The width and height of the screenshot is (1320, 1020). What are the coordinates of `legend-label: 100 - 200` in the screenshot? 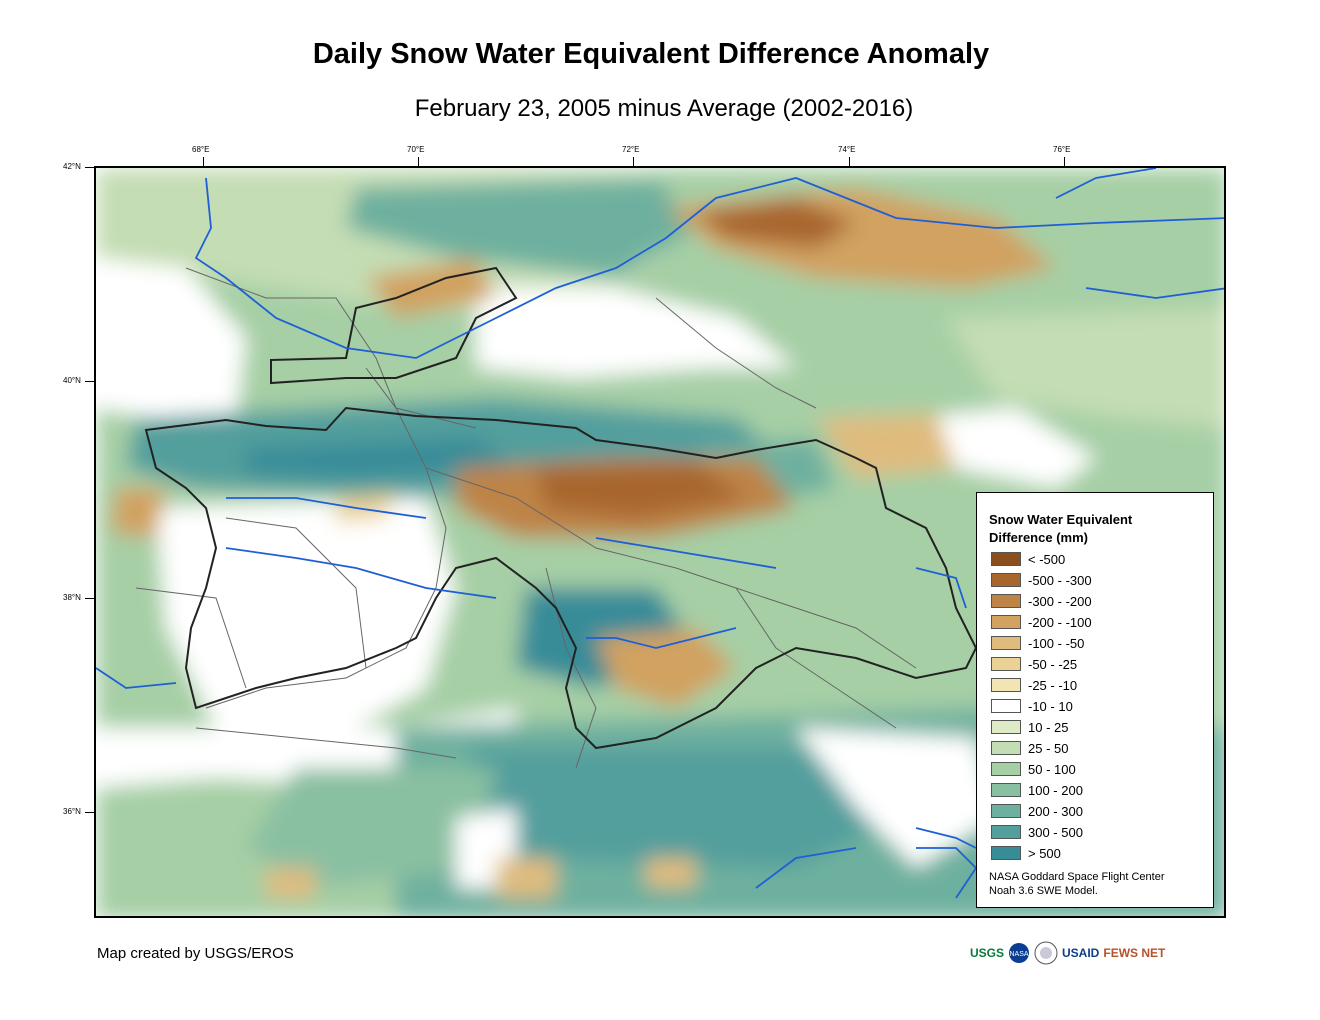 It's located at (1055, 790).